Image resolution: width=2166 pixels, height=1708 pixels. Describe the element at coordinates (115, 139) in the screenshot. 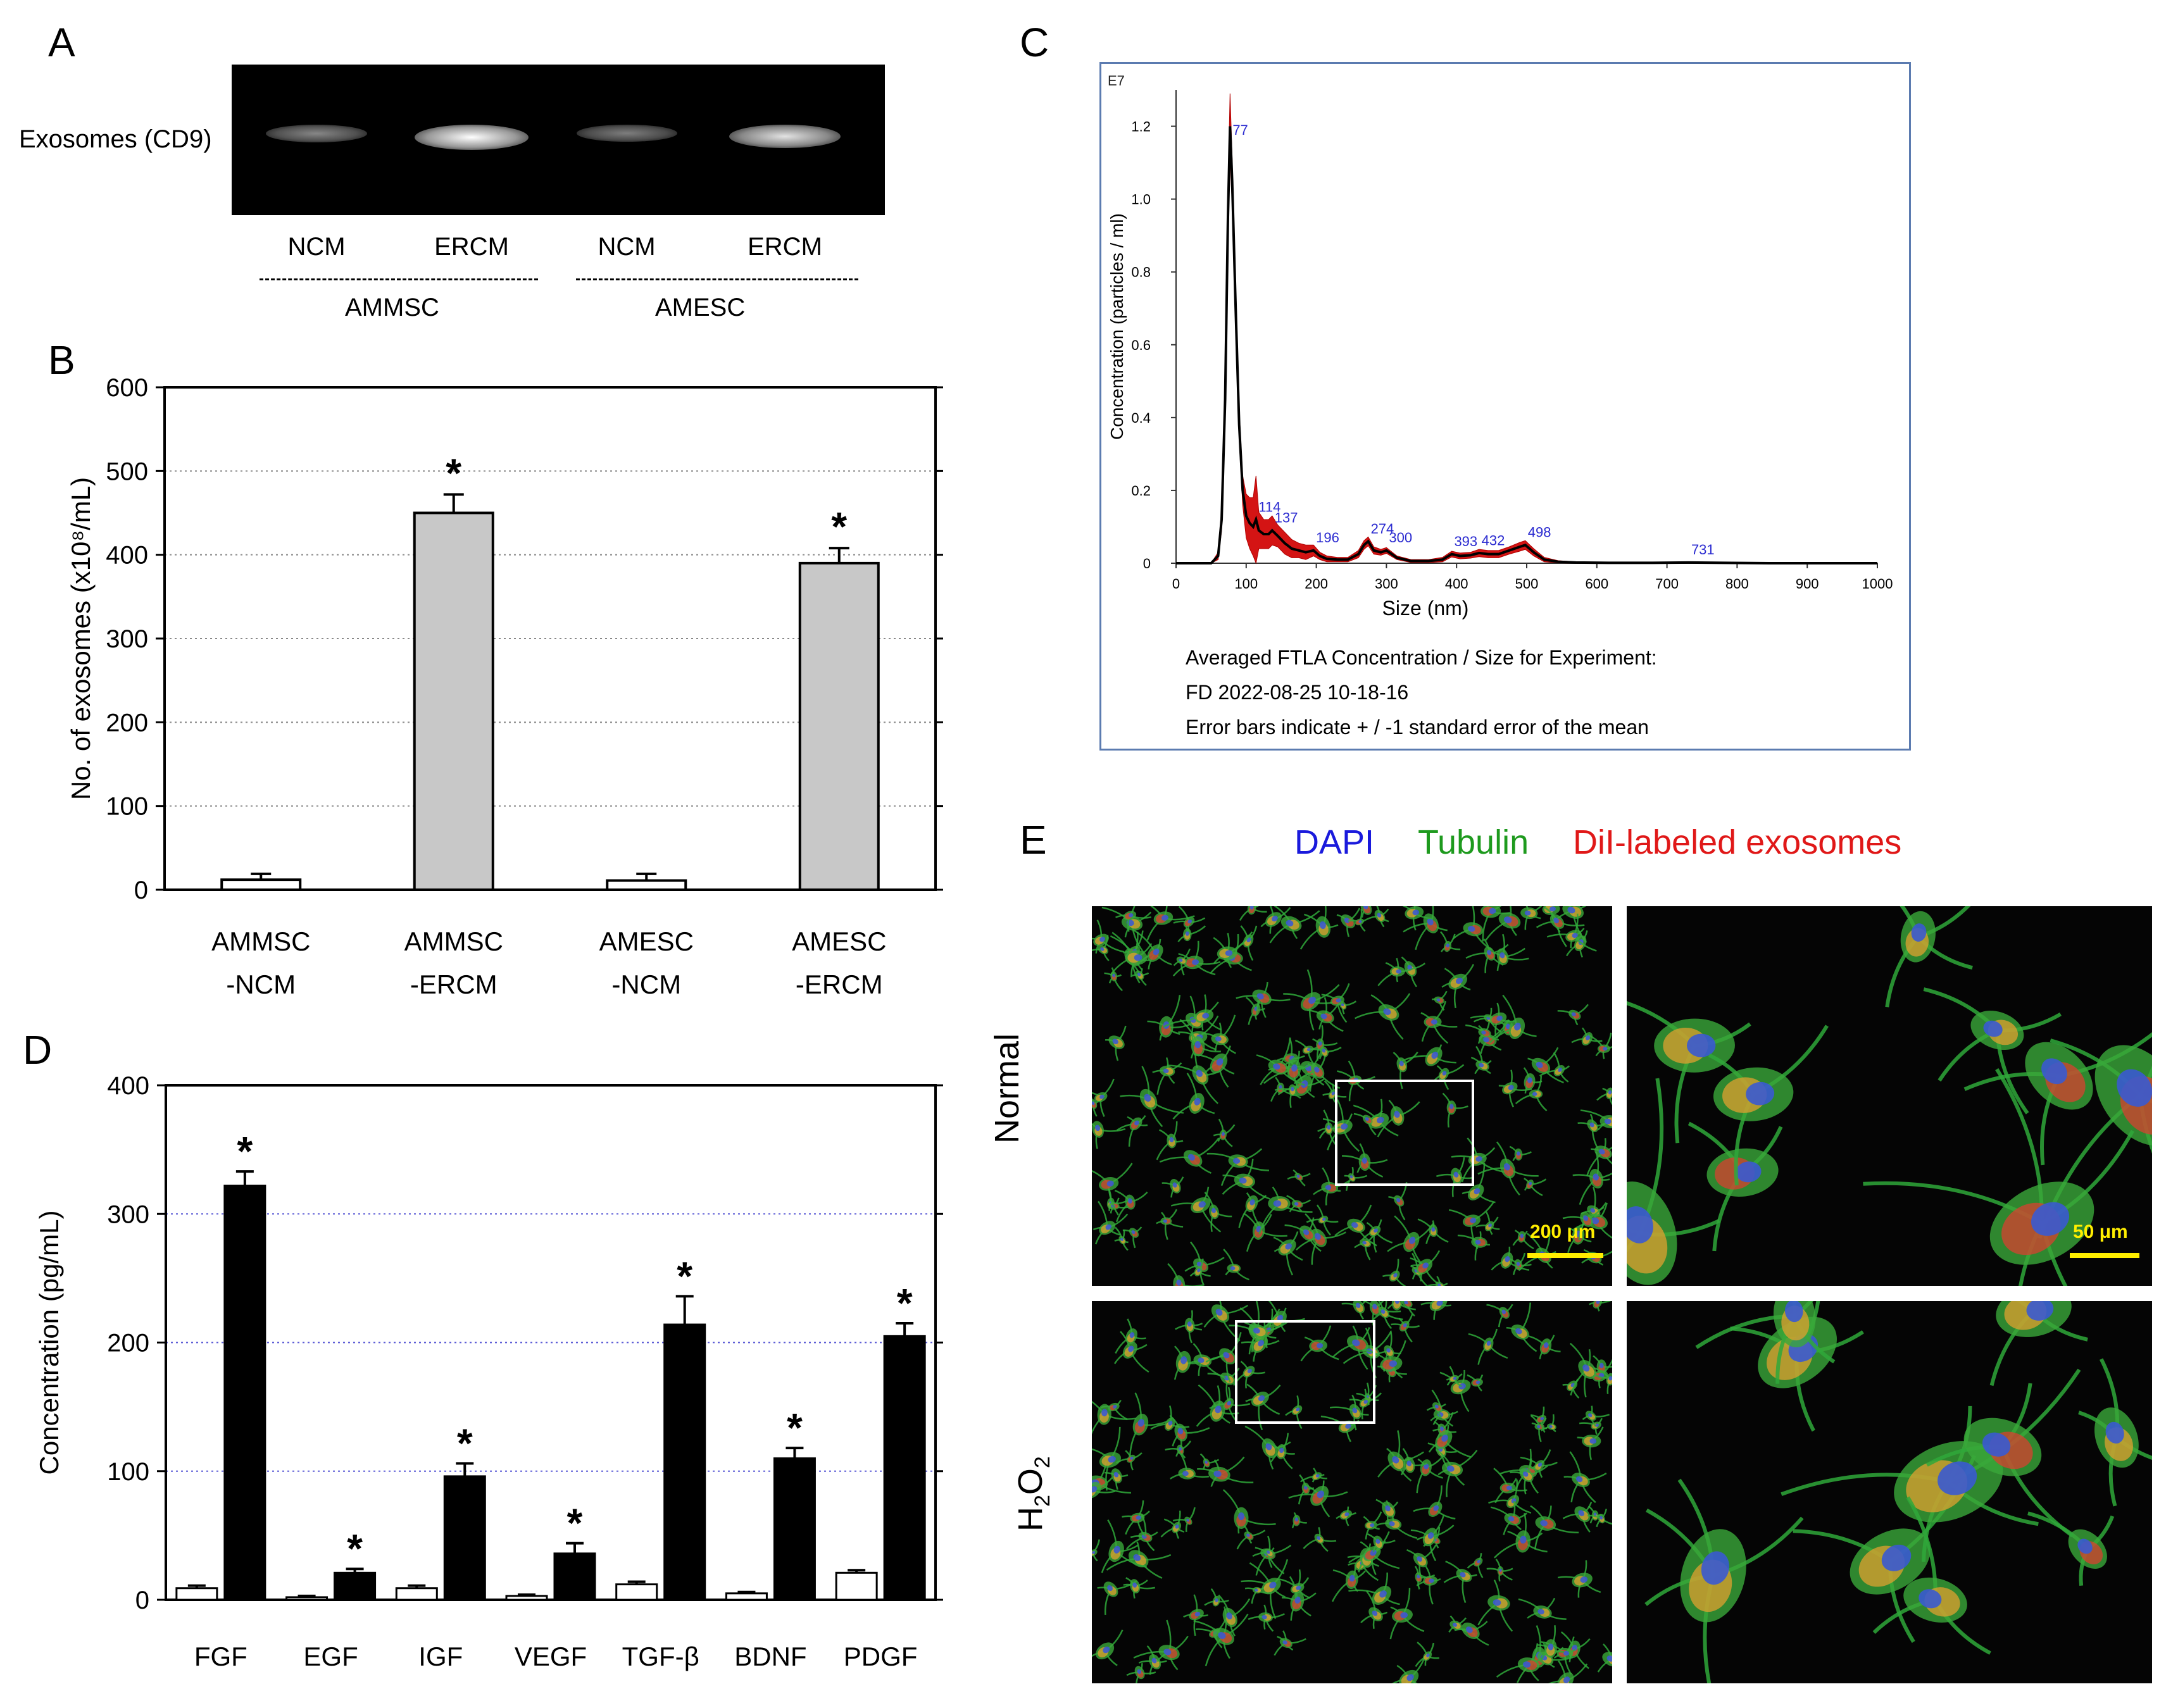

I see `gel-row-label: Exosomes (CD9)` at that location.